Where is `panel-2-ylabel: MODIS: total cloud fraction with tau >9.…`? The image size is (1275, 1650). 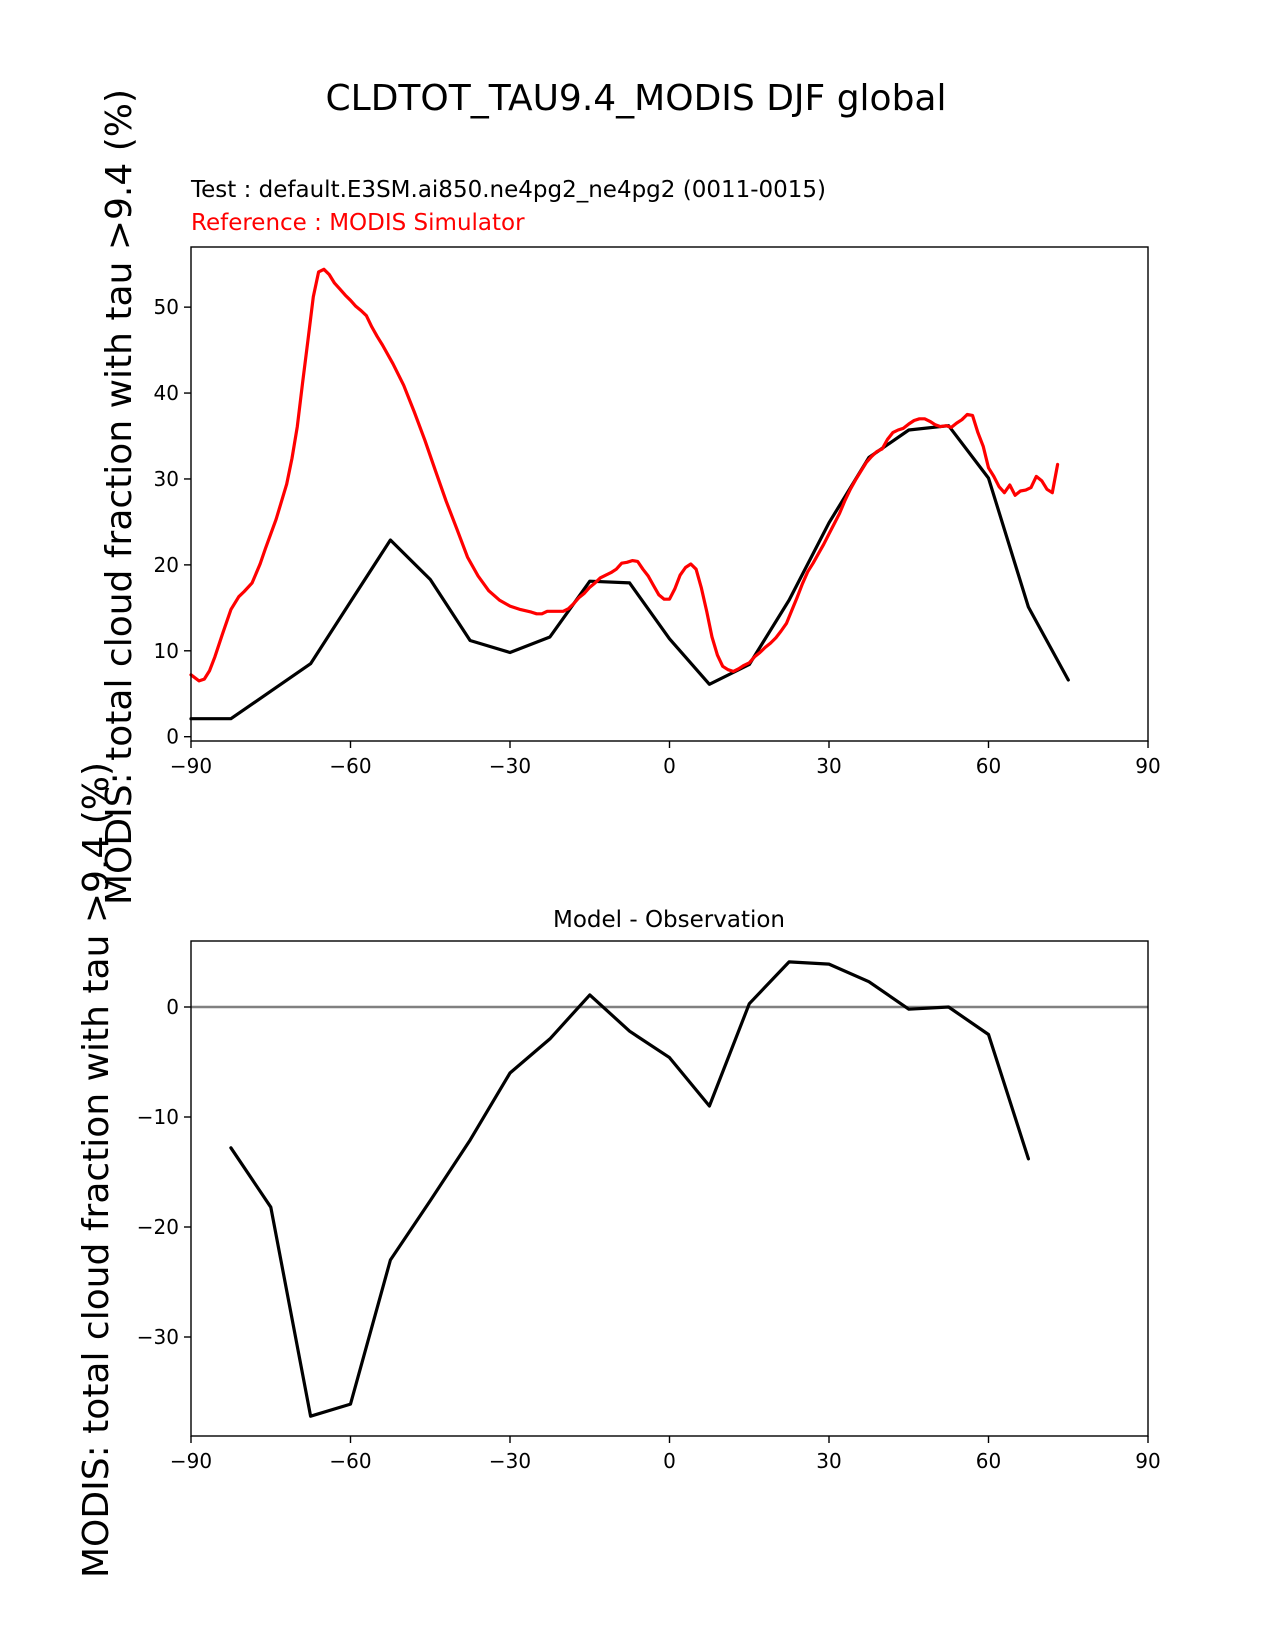 panel-2-ylabel: MODIS: total cloud fraction with tau >9.… is located at coordinates (96, 1170).